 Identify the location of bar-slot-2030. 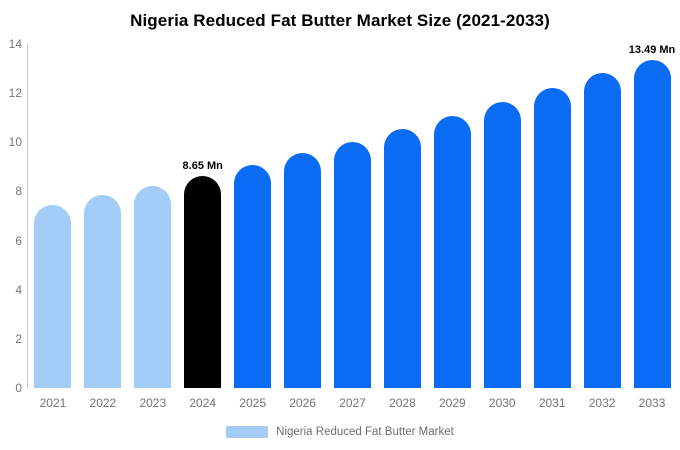
(502, 216).